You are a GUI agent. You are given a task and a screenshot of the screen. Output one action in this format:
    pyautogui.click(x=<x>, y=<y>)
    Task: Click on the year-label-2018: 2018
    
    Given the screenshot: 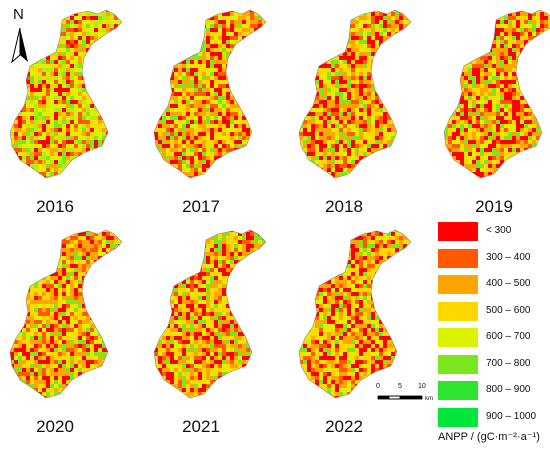 What is the action you would take?
    pyautogui.click(x=344, y=206)
    